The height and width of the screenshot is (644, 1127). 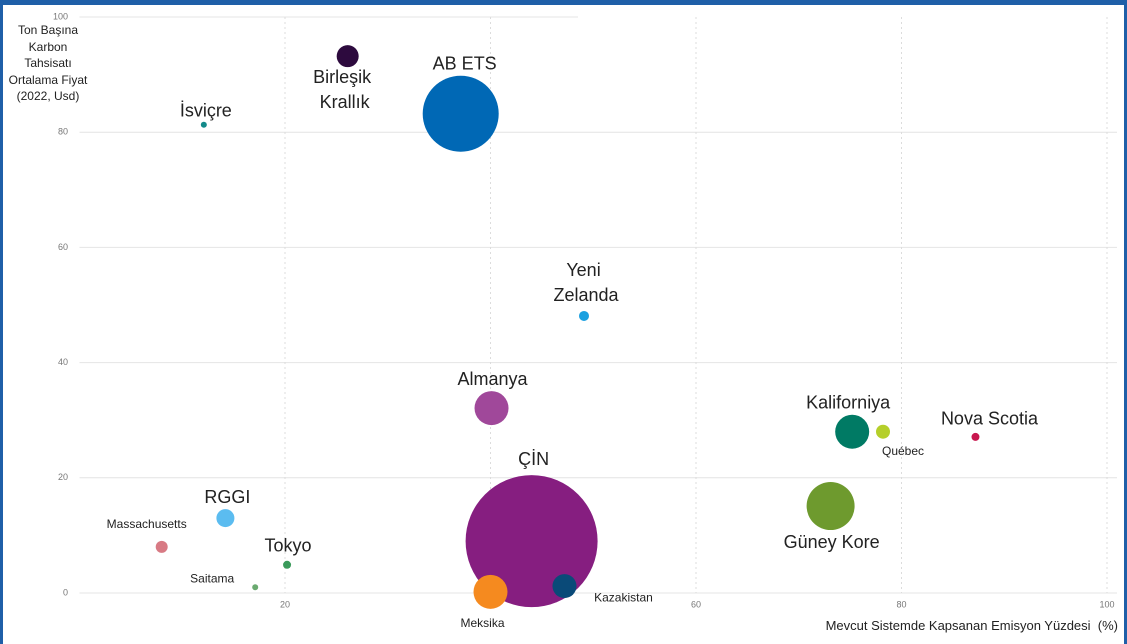 What do you see at coordinates (623, 597) in the screenshot?
I see `bubble-label: Kazakistan` at bounding box center [623, 597].